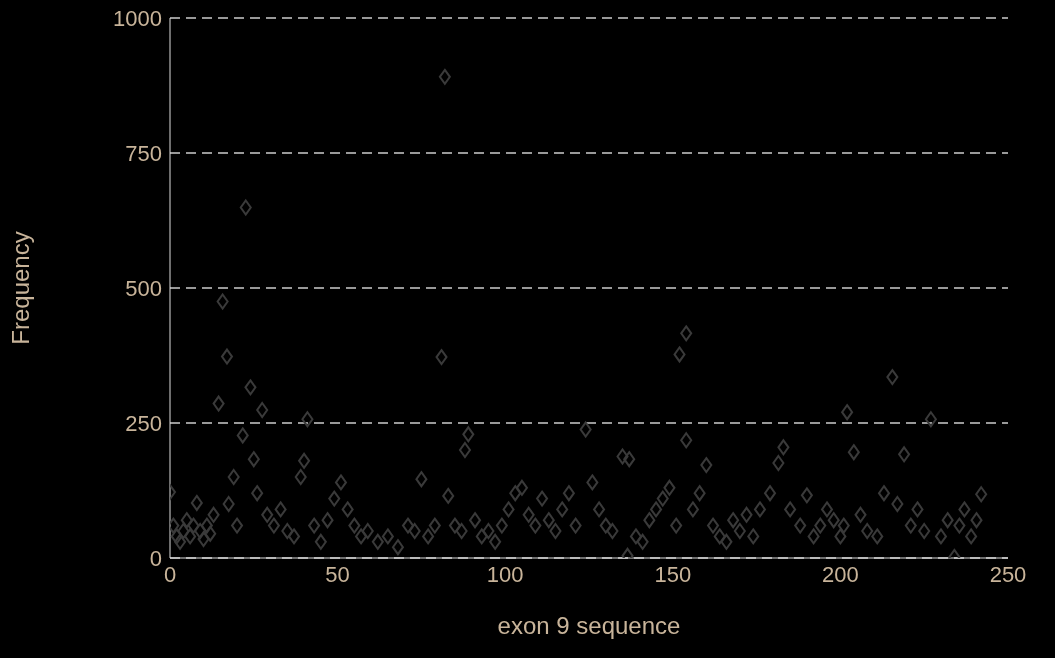  What do you see at coordinates (505, 574) in the screenshot?
I see `x-tick-label: 100` at bounding box center [505, 574].